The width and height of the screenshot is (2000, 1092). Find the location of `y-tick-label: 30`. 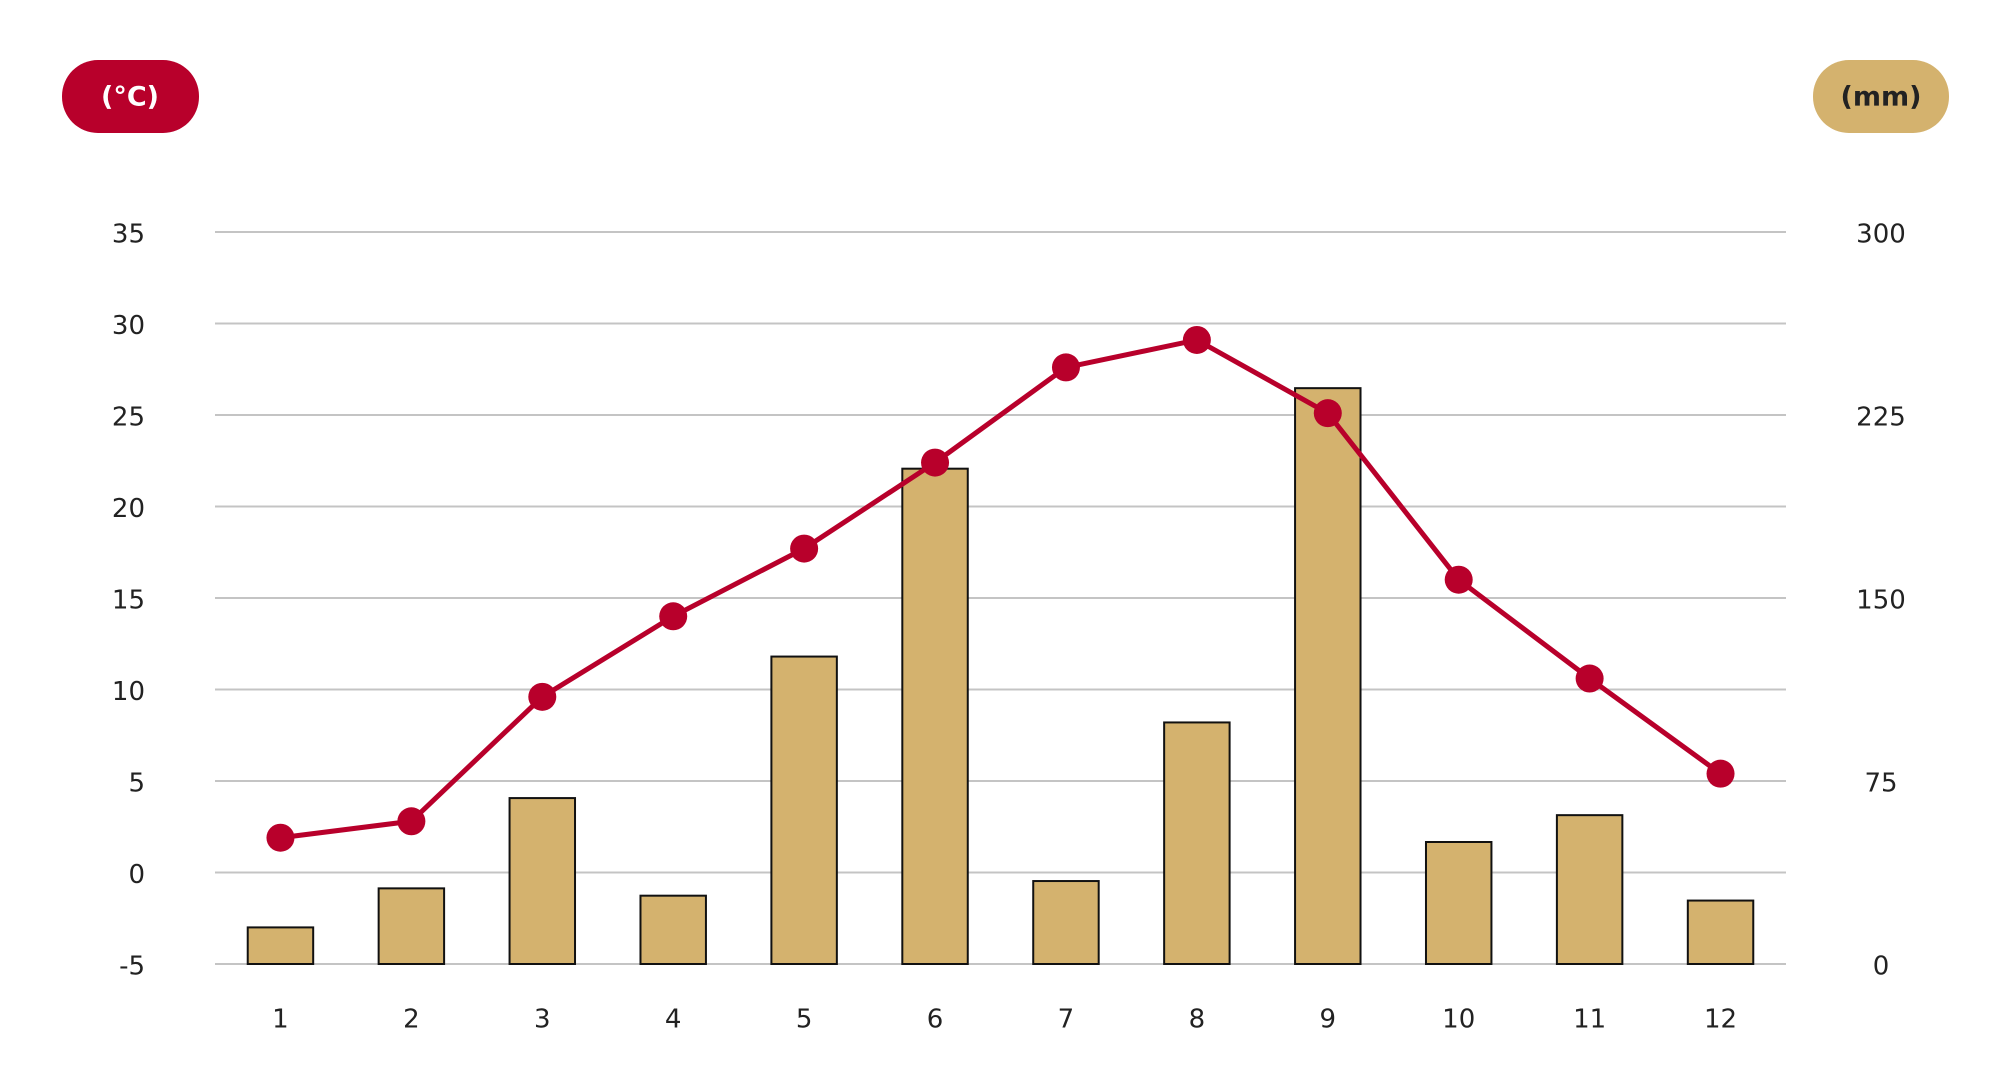

y-tick-label: 30 is located at coordinates (128, 326).